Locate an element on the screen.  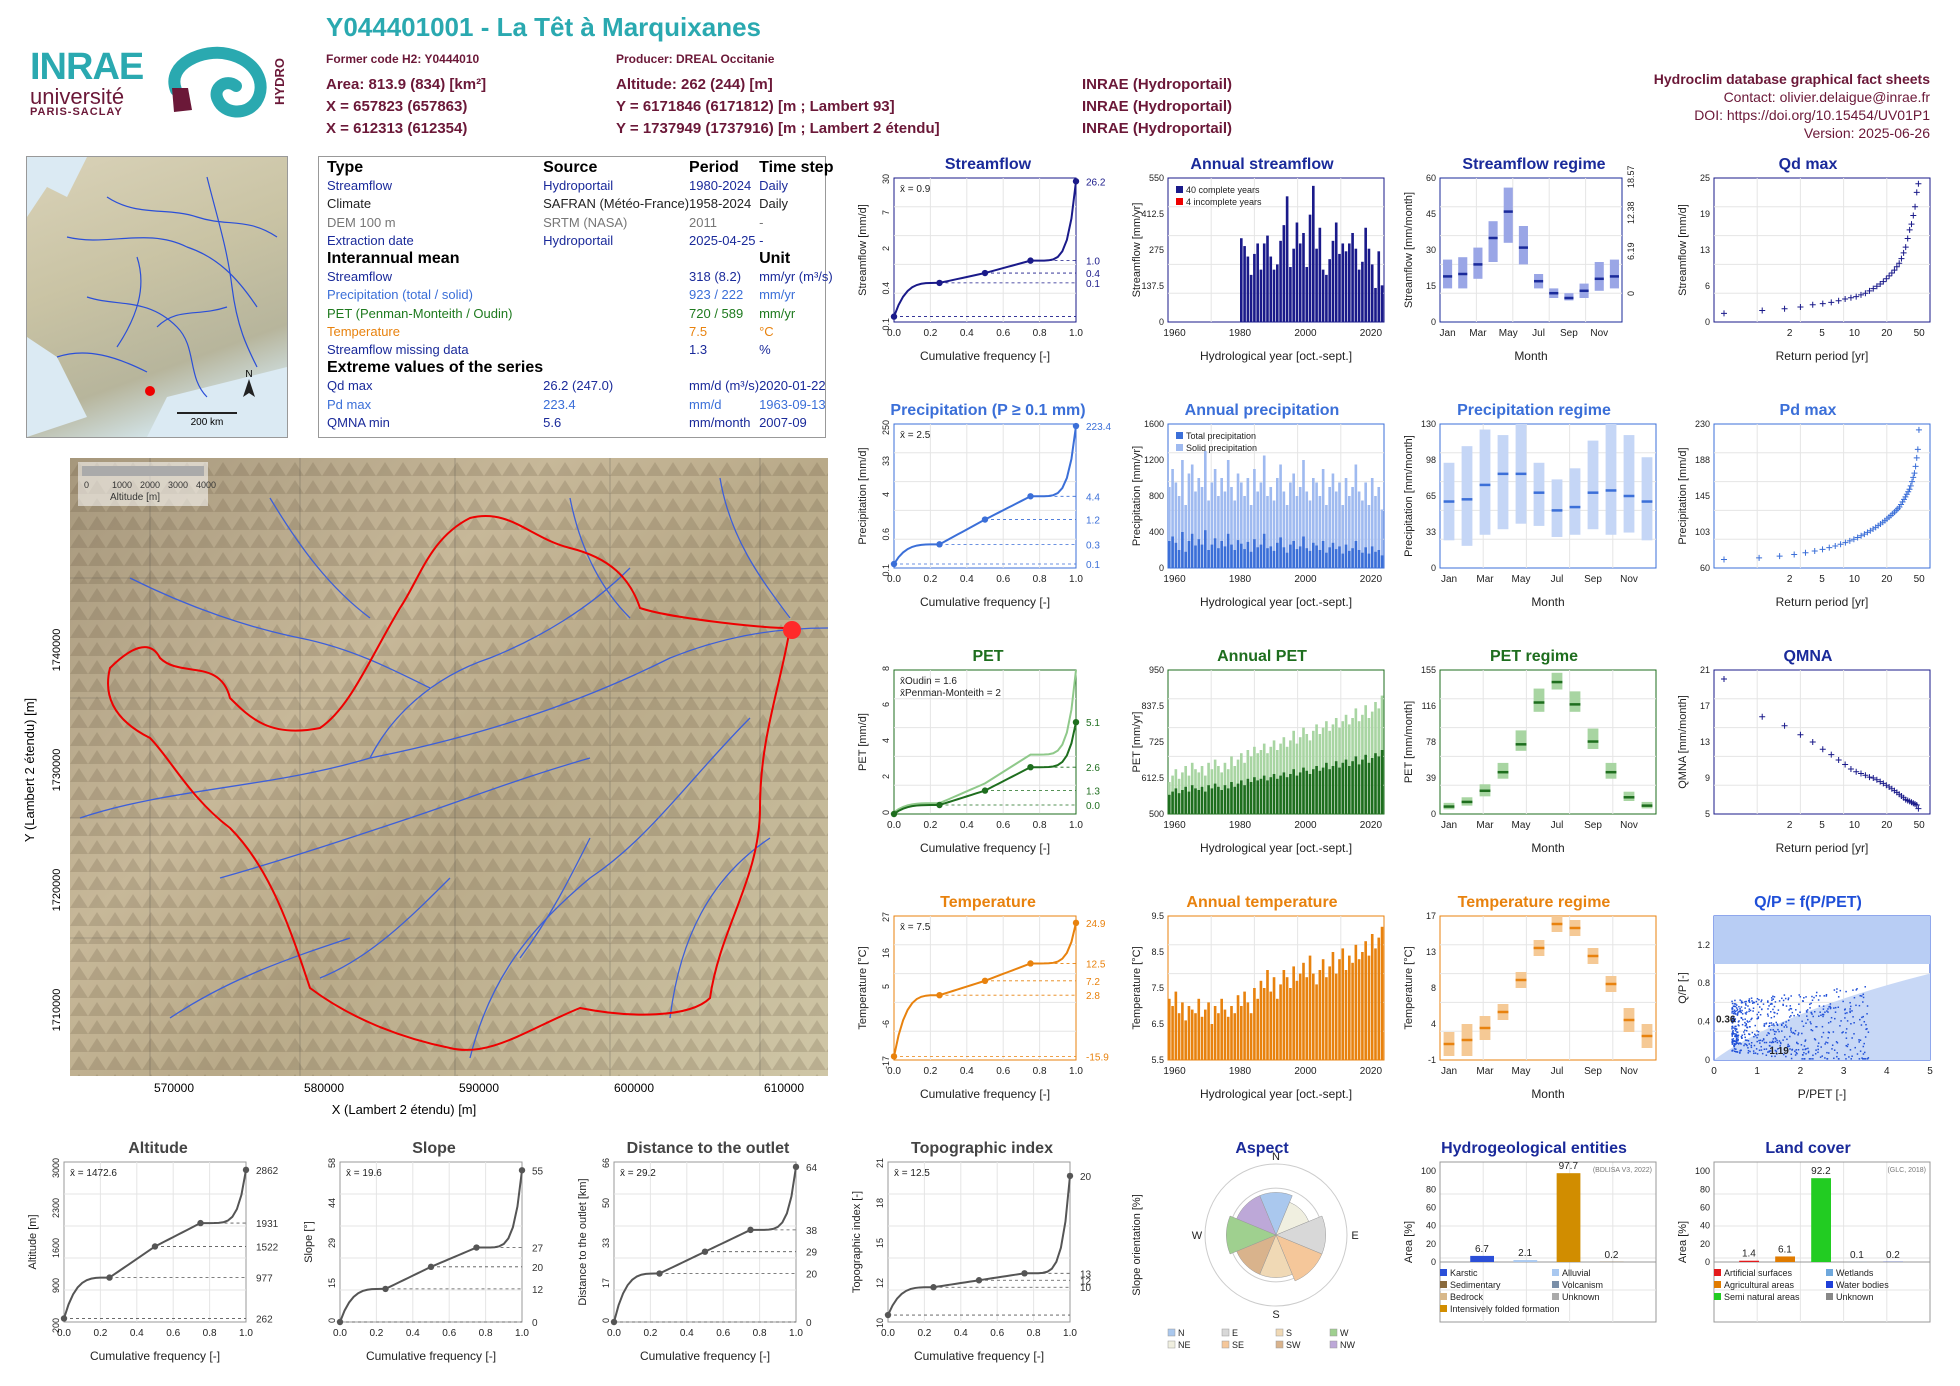
chart-title-pet: PET is located at coordinates (988, 656).